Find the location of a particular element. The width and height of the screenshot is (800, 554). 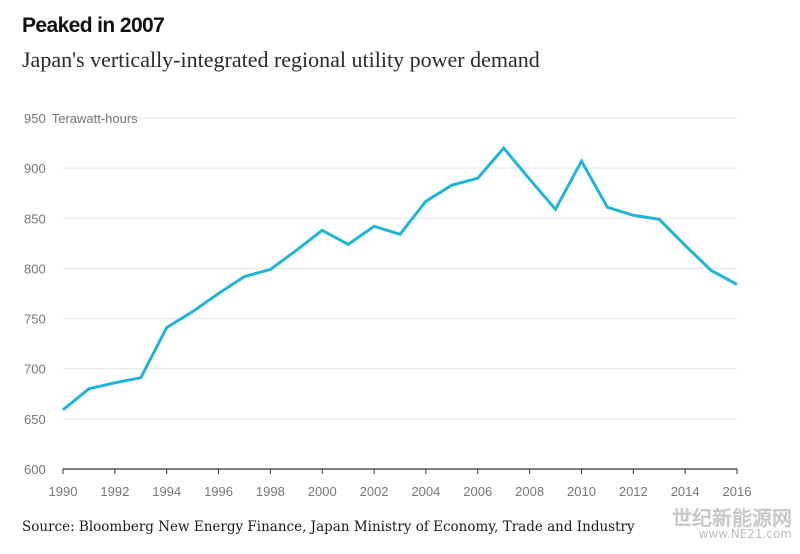

y-tick-label: 650 is located at coordinates (35, 419).